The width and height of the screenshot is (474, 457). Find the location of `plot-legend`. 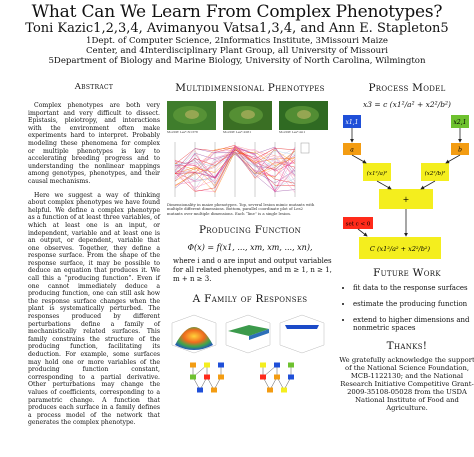

plot-legend is located at coordinates (305, 147).